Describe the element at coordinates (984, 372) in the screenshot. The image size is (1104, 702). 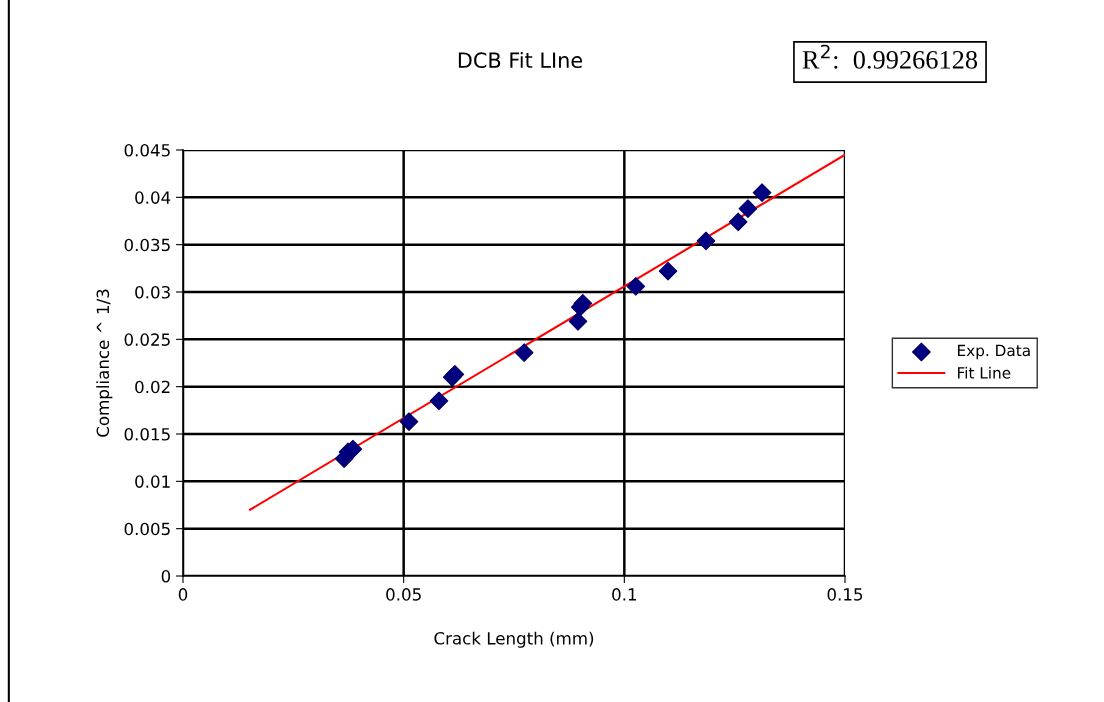
I see `legend-label: Fit Line` at that location.